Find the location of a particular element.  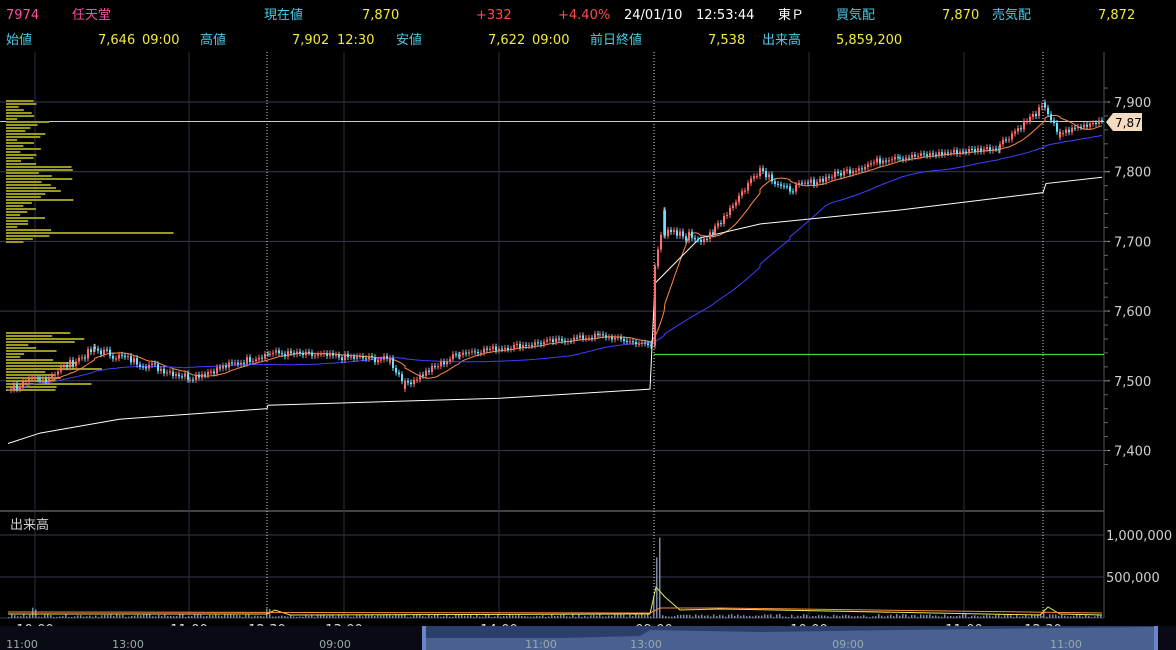

stock-name: 任天堂 is located at coordinates (92, 15).